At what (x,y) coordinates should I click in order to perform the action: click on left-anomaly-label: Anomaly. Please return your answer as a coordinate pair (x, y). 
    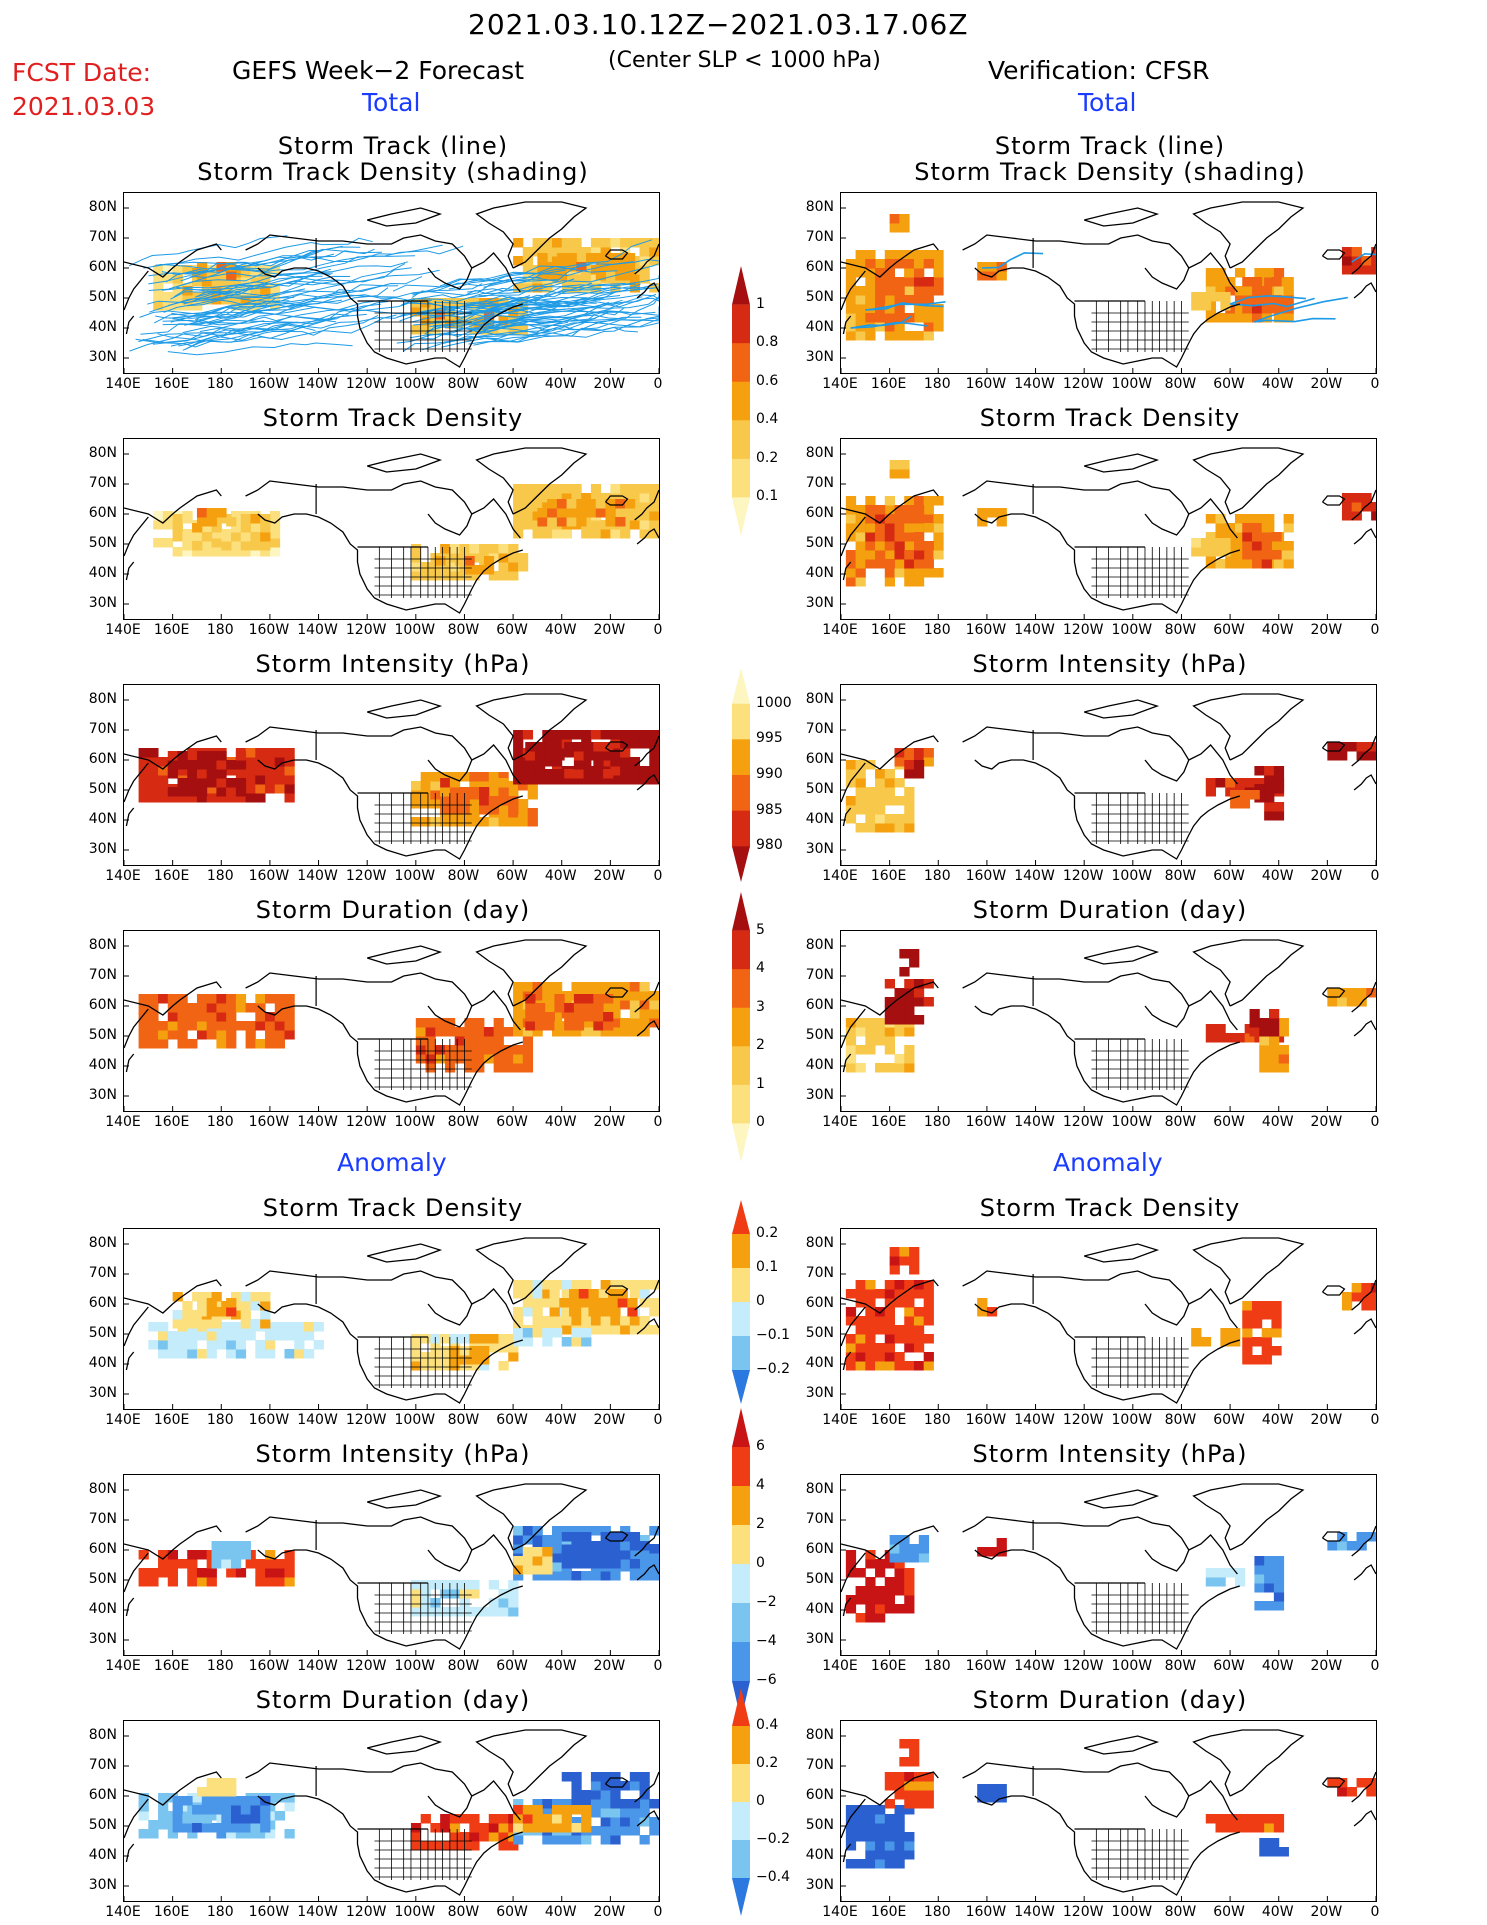
    Looking at the image, I should click on (392, 1162).